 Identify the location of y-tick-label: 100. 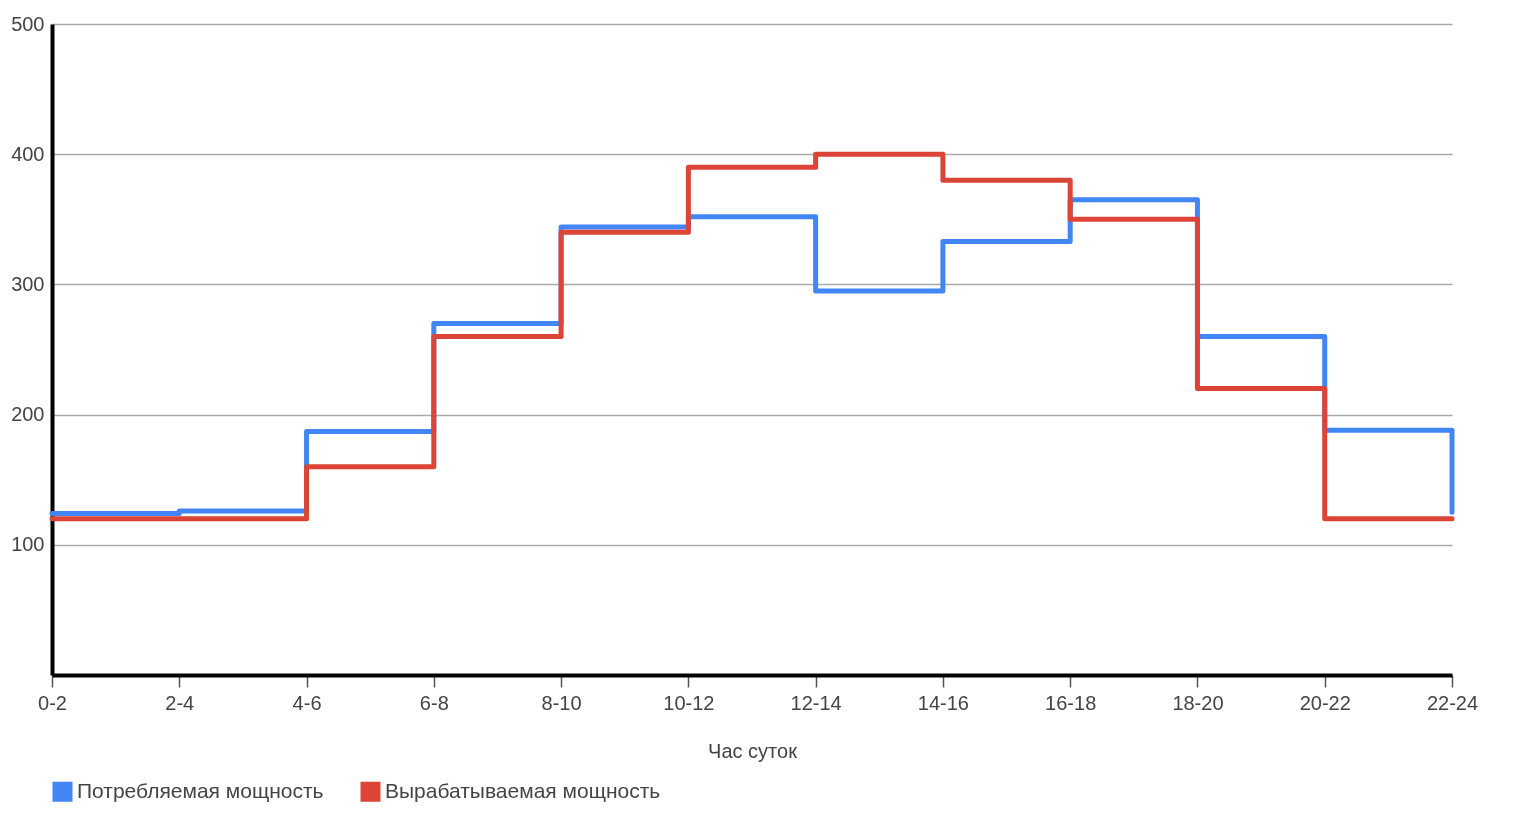
(28, 544).